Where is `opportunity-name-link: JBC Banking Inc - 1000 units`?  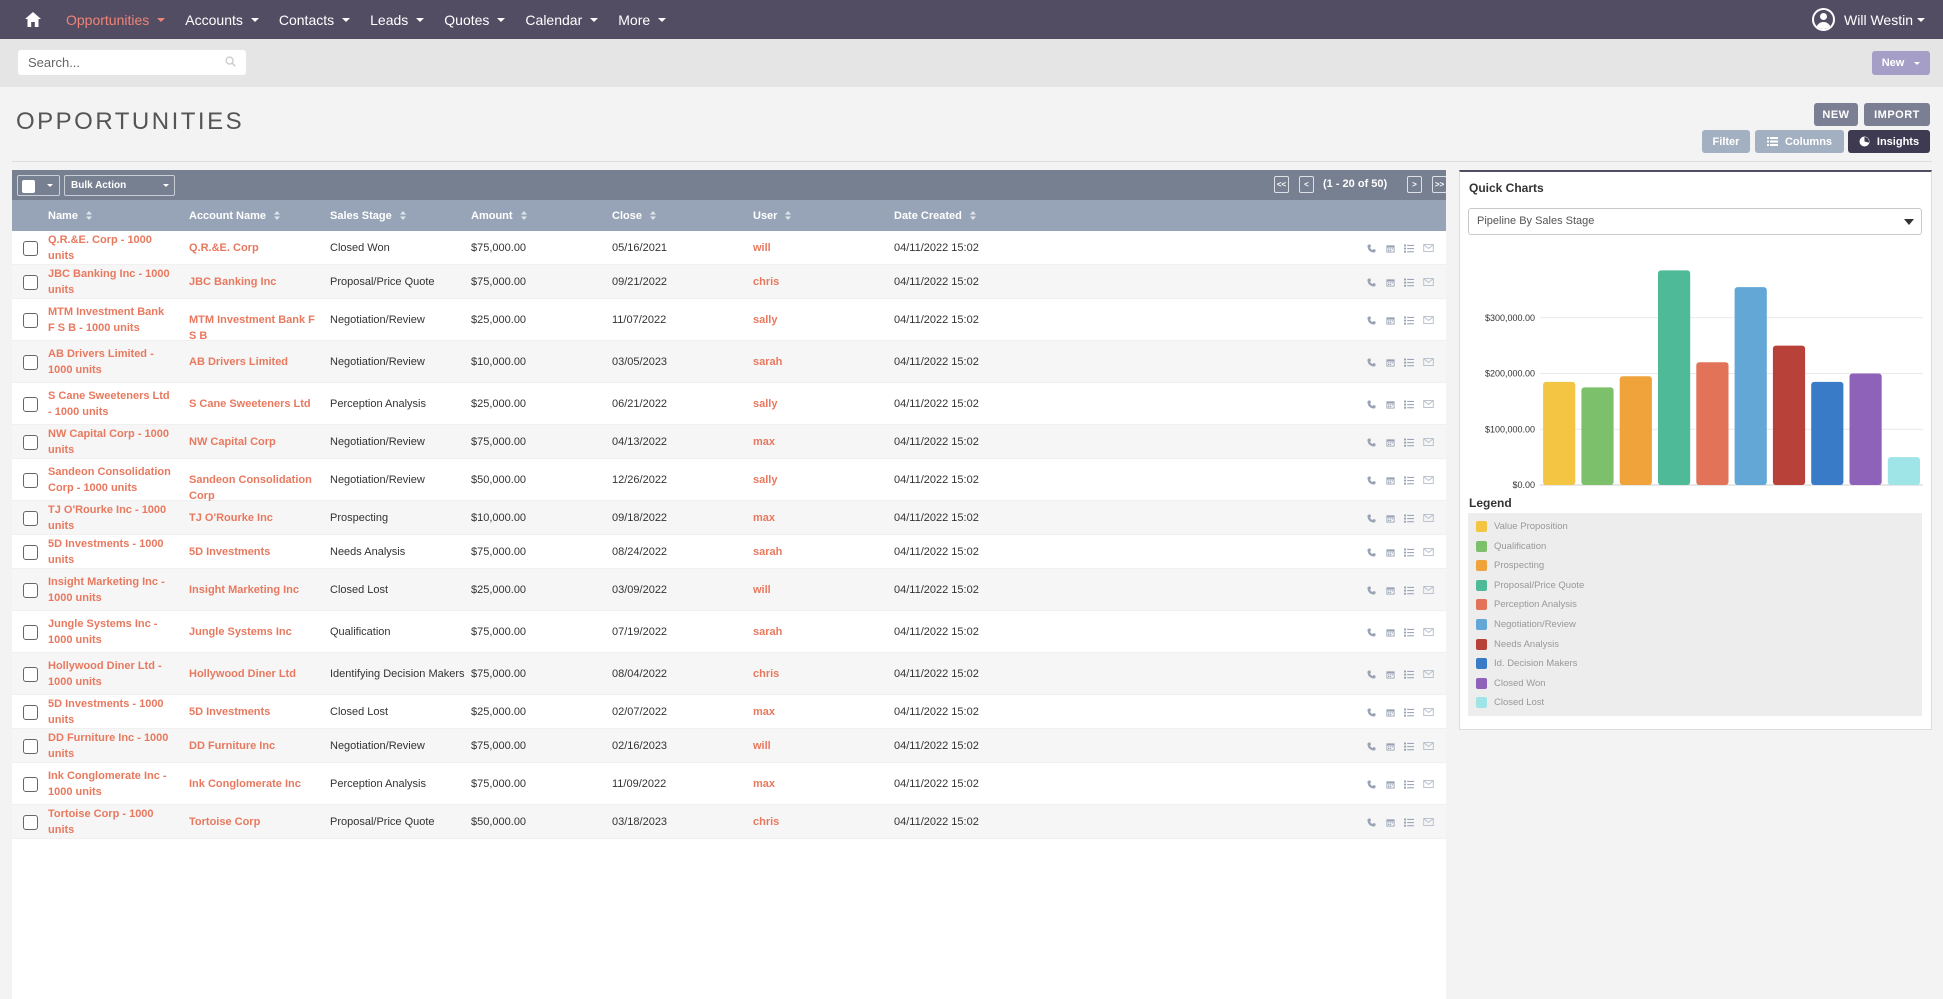 opportunity-name-link: JBC Banking Inc - 1000 units is located at coordinates (109, 282).